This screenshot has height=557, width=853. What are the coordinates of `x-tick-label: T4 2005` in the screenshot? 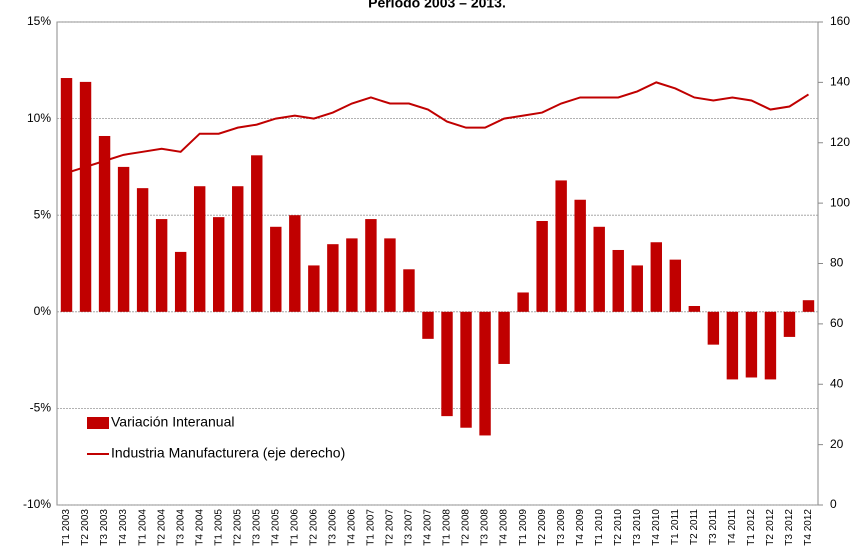 It's located at (275, 527).